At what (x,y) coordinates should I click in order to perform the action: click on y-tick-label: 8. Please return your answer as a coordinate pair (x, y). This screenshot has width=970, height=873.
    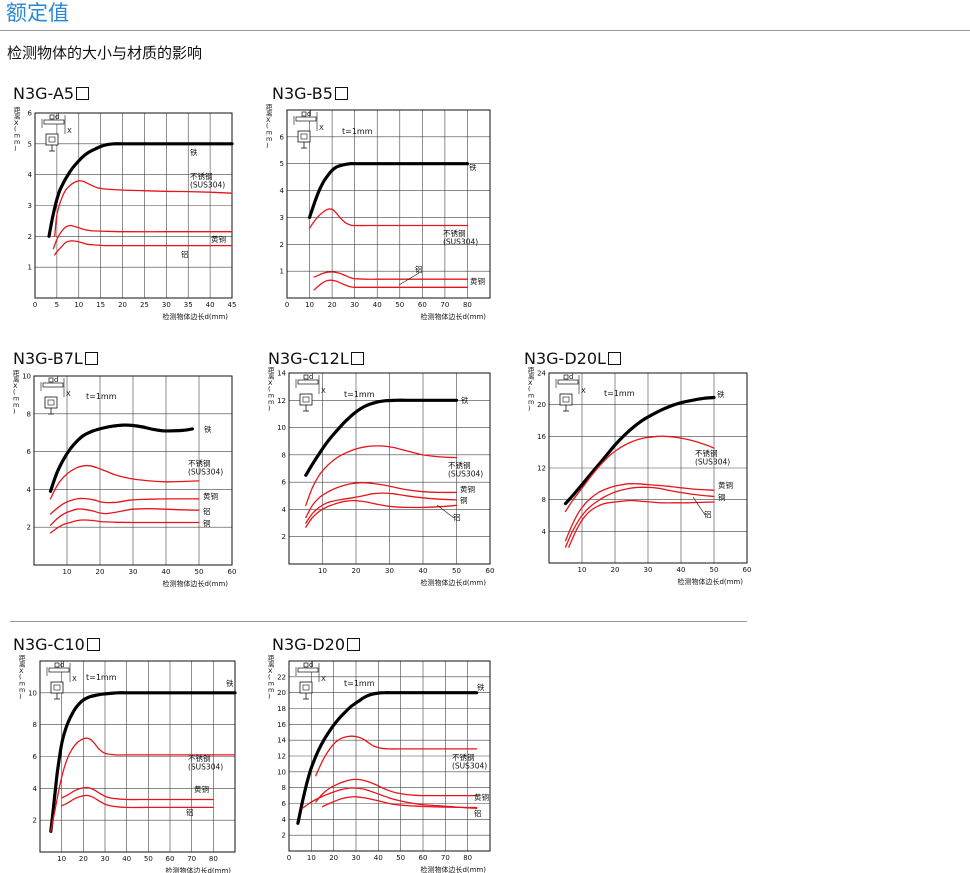
    Looking at the image, I should click on (544, 500).